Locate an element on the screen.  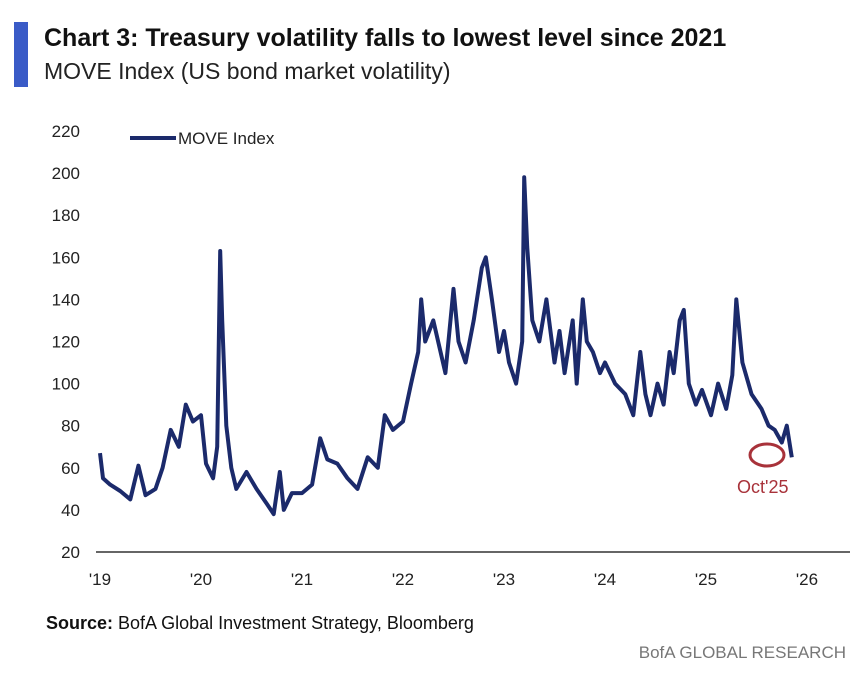
annotation-circle is located at coordinates (767, 455).